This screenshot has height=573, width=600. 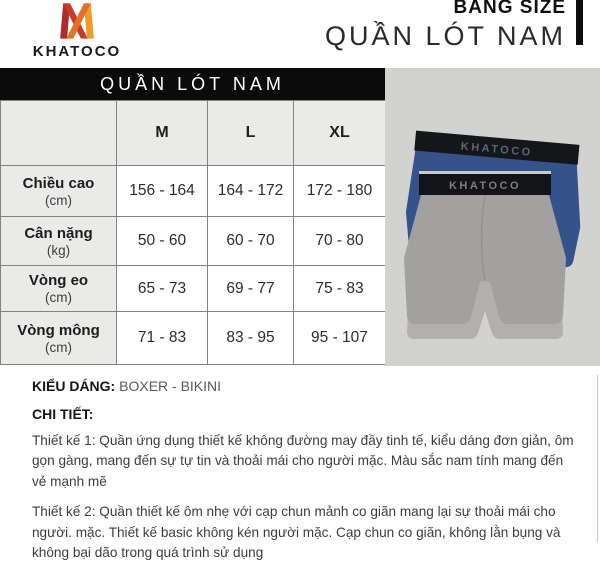 What do you see at coordinates (58, 280) in the screenshot?
I see `row-label: Vòng eo` at bounding box center [58, 280].